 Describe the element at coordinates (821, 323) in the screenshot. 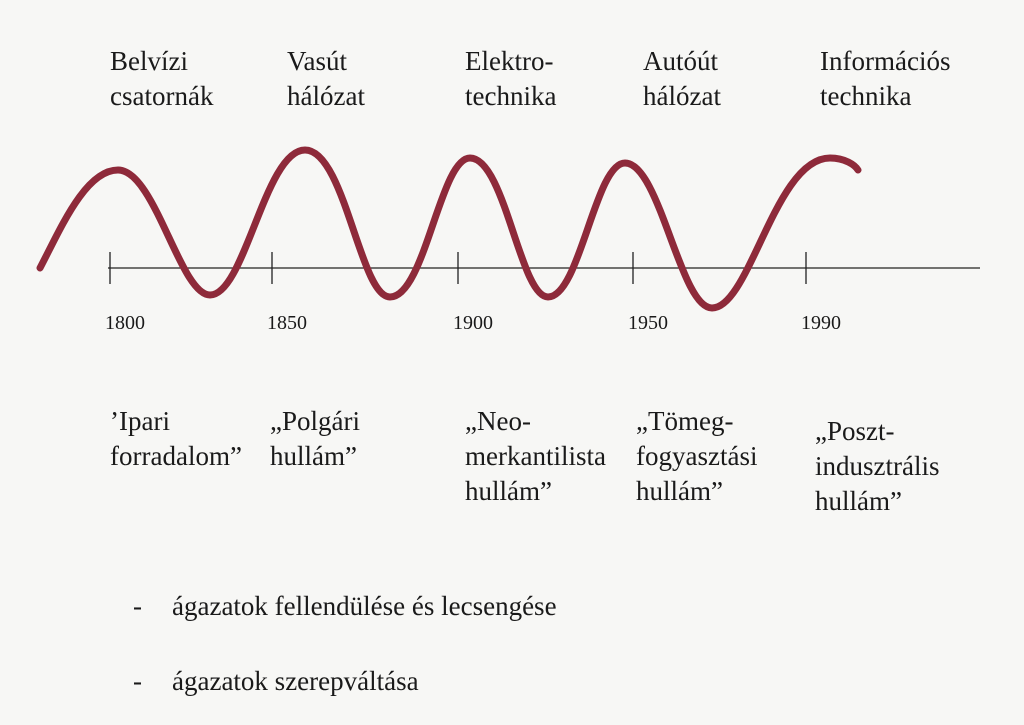

I see `year-label: 1990` at that location.